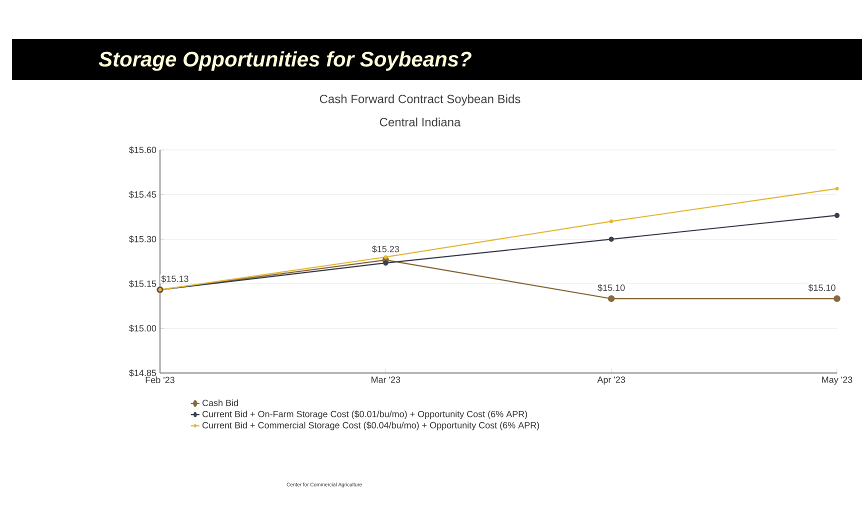 The image size is (862, 529). What do you see at coordinates (142, 284) in the screenshot?
I see `y-tick-label: $15.15` at bounding box center [142, 284].